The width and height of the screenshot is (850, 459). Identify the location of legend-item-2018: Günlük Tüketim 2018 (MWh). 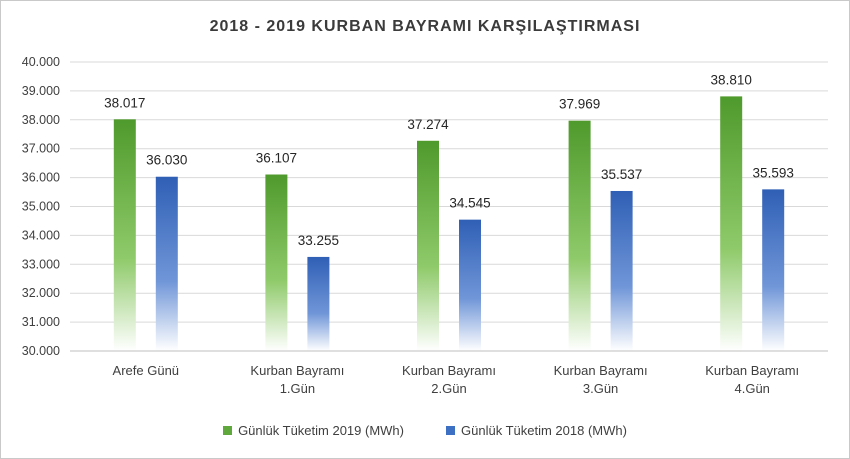
(536, 430).